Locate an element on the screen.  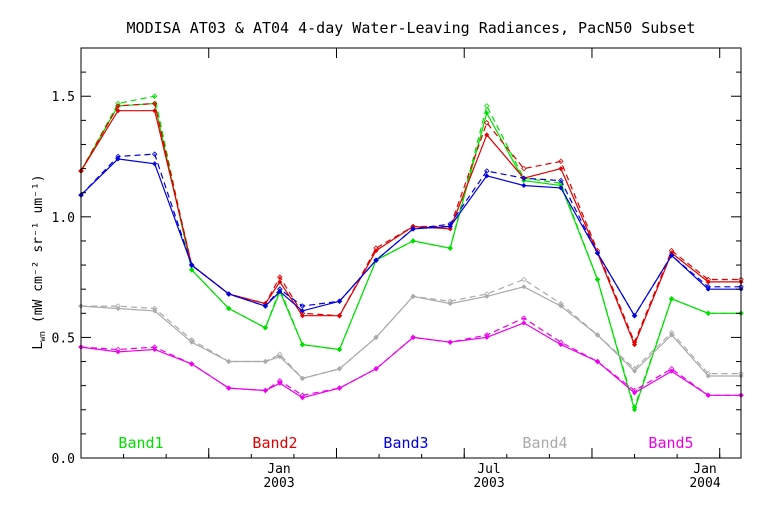
y-axis-label-main: L is located at coordinates (38, 346).